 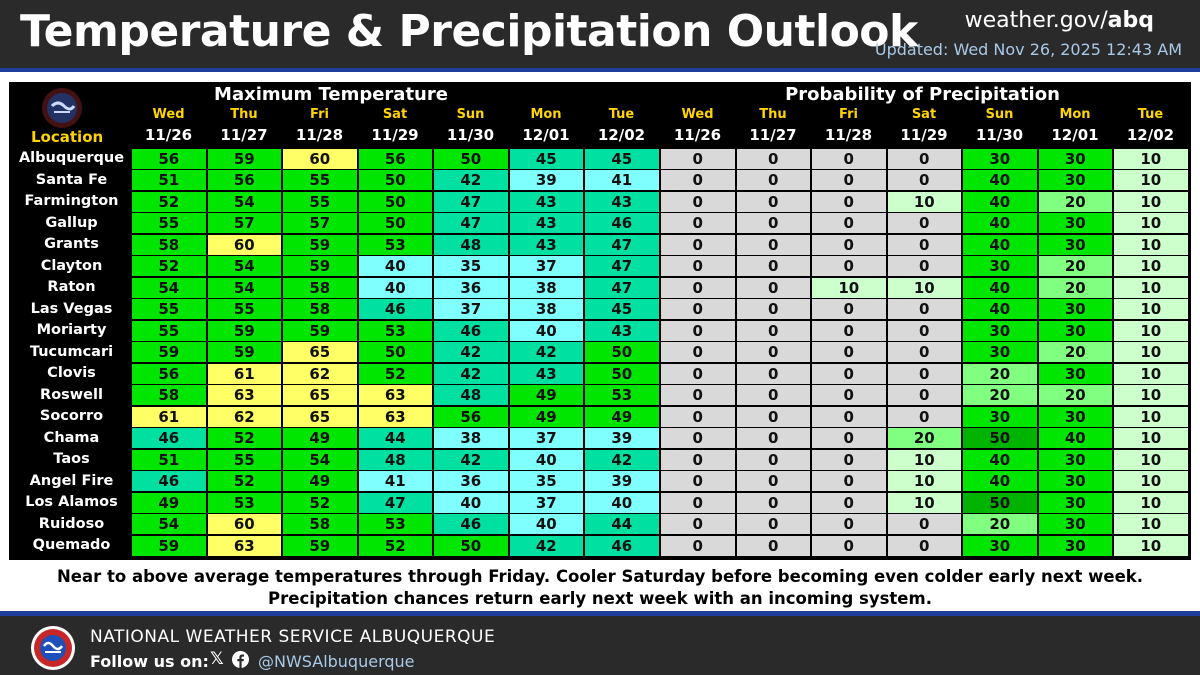 What do you see at coordinates (244, 114) in the screenshot?
I see `temp-day-header: Thu` at bounding box center [244, 114].